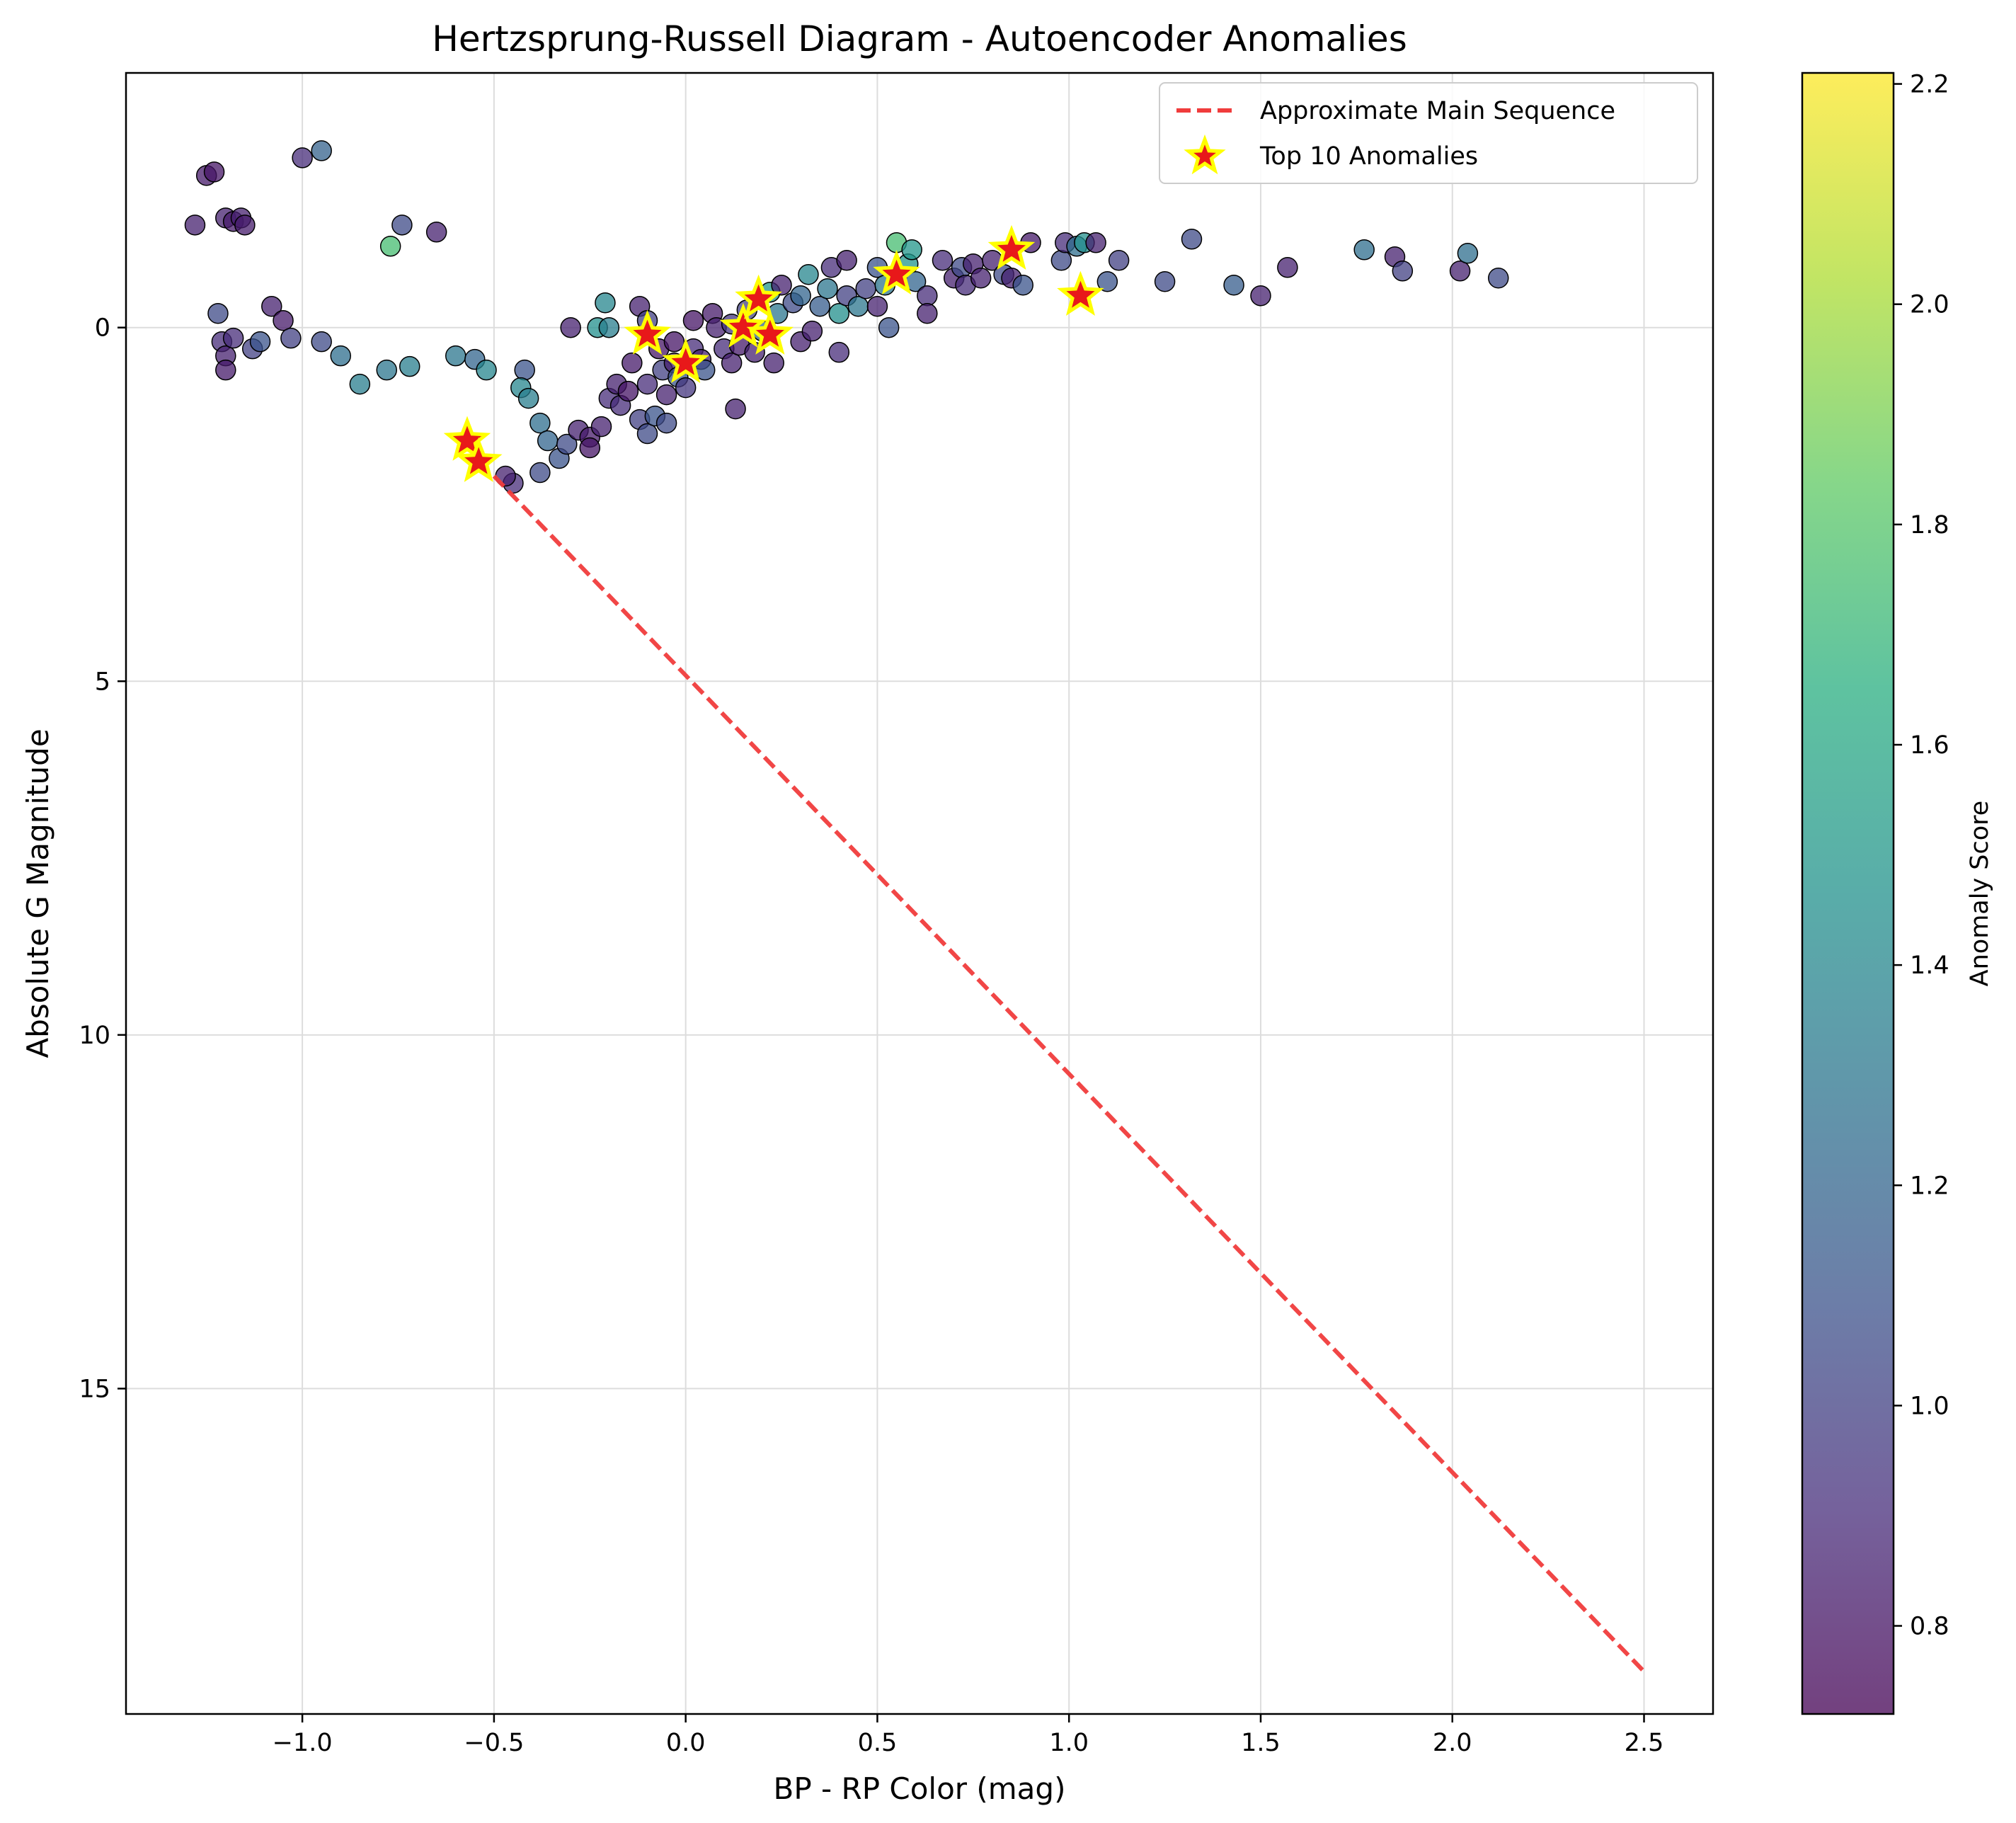 This screenshot has width=2016, height=1823. Describe the element at coordinates (968, 1735) in the screenshot. I see `x-axis-ticks: −1.0 −0.5 0.0 0.5 1.0 1.5 2.0 2.5` at that location.